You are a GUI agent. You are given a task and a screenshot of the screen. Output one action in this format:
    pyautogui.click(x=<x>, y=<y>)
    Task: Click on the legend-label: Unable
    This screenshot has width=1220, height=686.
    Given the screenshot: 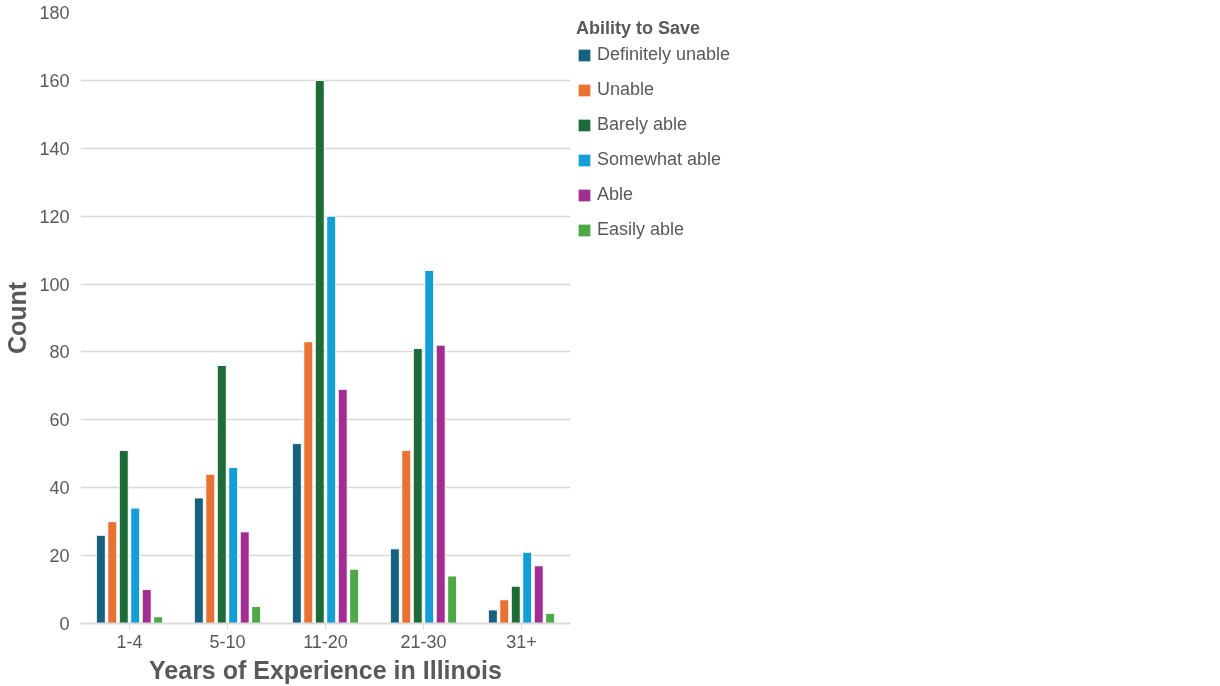 What is the action you would take?
    pyautogui.click(x=626, y=89)
    